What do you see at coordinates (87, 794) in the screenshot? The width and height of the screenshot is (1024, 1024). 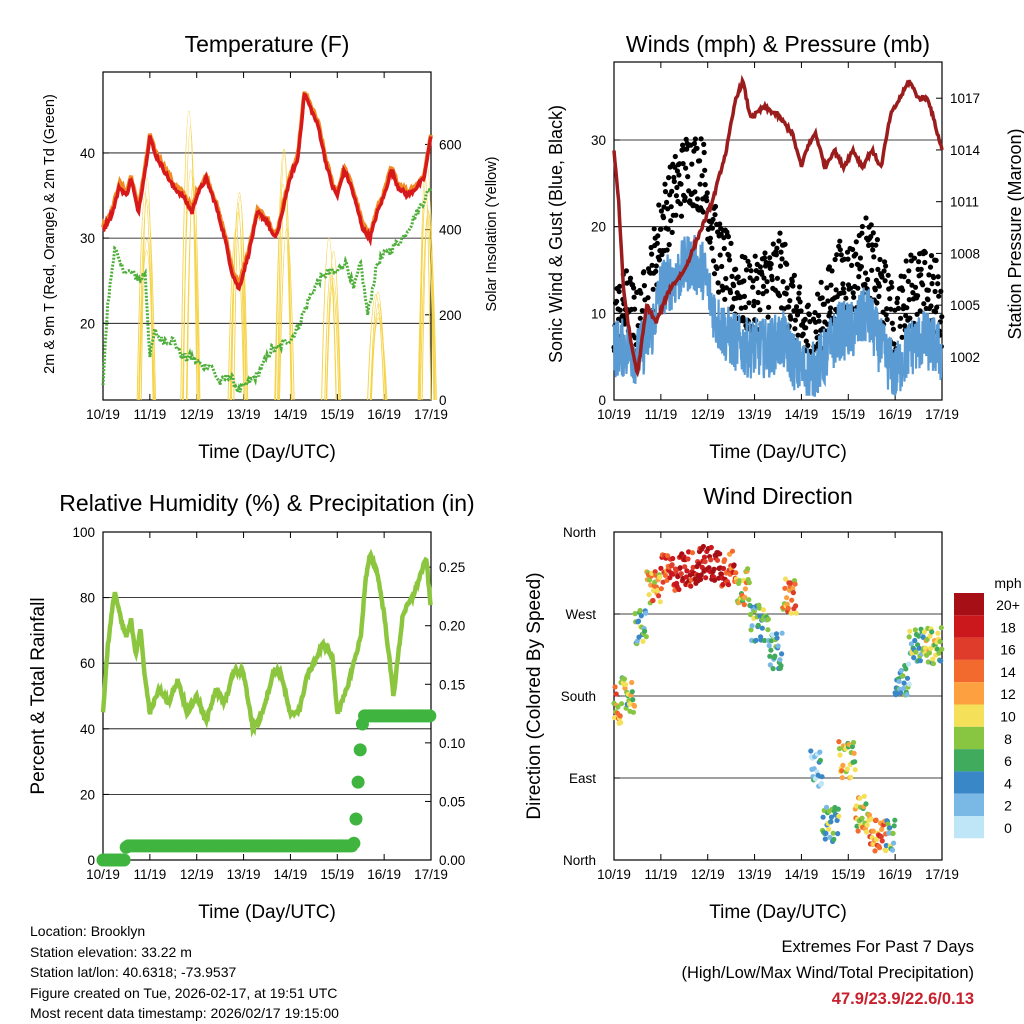 I see `y-tick-label: 20` at bounding box center [87, 794].